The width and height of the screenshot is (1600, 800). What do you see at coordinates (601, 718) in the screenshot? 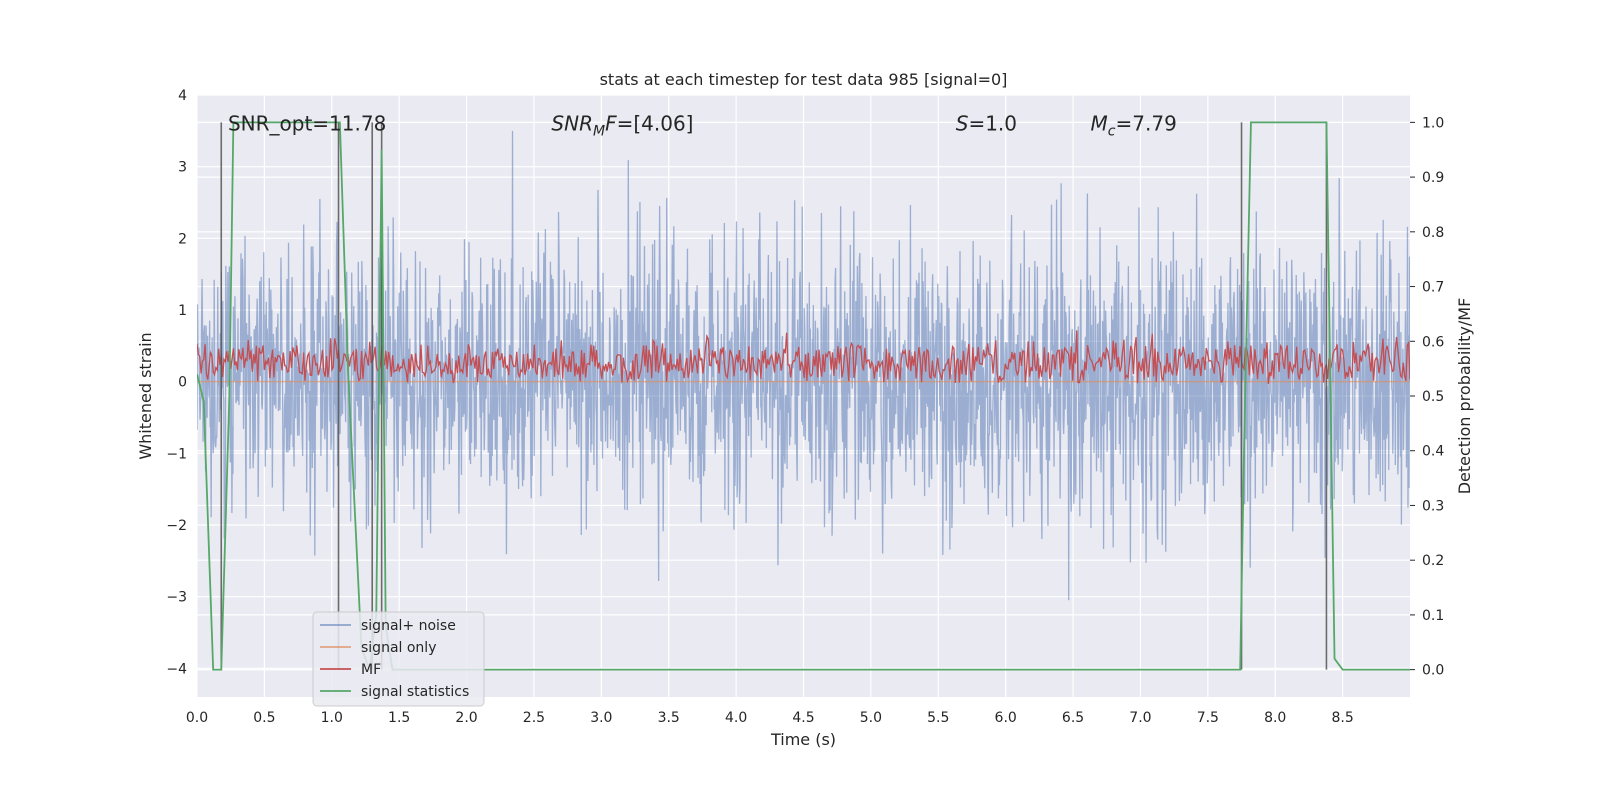
I see `x-tick-label: 3.0` at bounding box center [601, 718].